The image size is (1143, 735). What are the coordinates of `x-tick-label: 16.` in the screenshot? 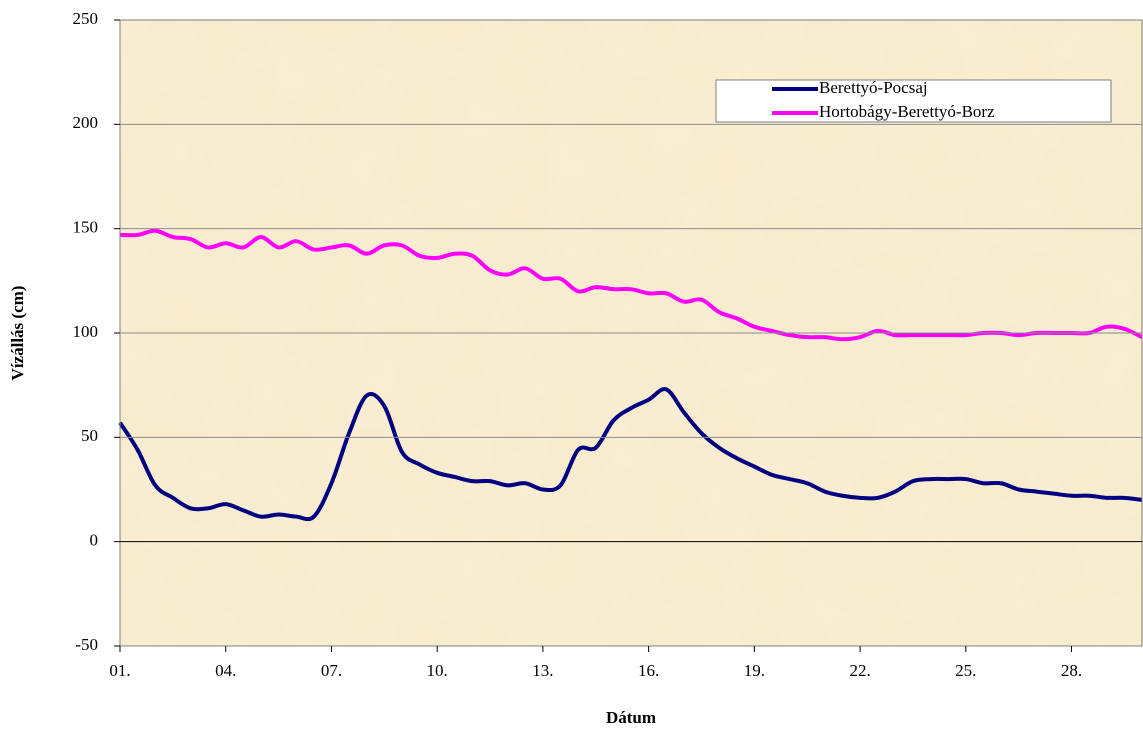 It's located at (648, 670).